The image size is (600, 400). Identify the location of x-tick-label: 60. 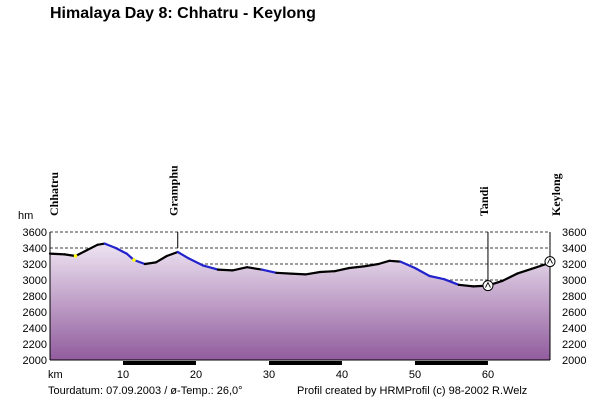
(488, 375).